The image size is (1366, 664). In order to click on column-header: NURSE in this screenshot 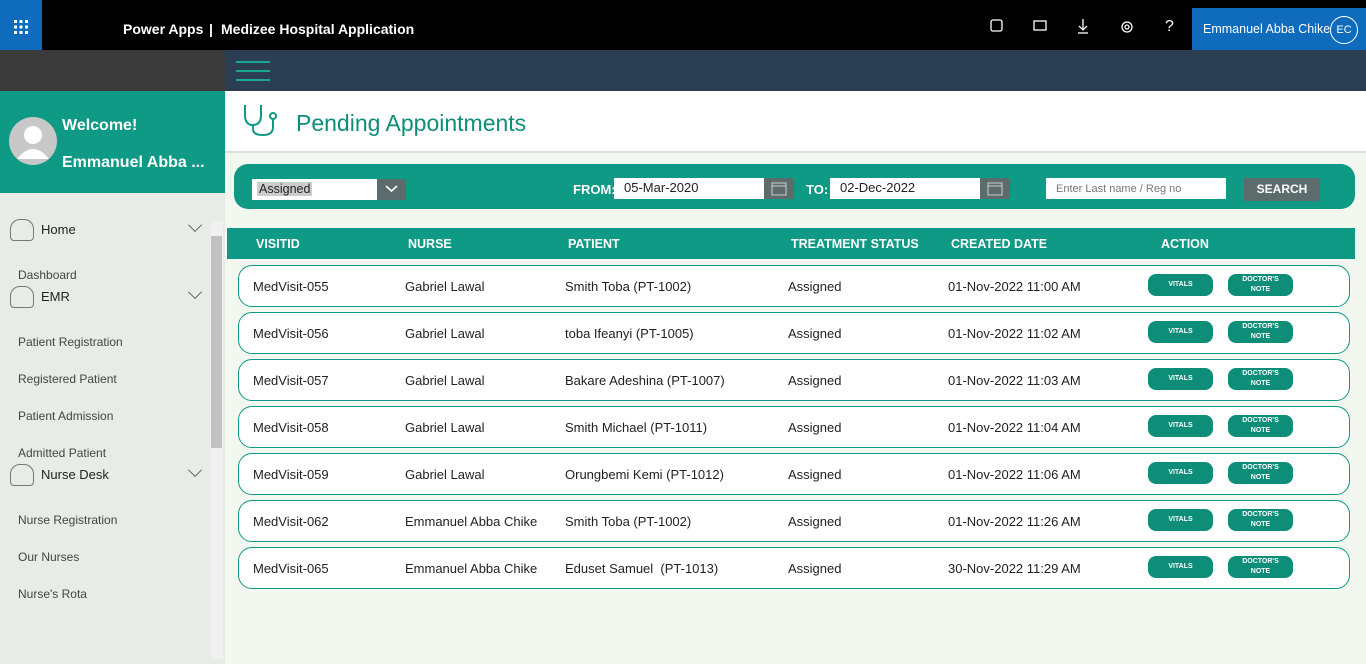, I will do `click(430, 244)`.